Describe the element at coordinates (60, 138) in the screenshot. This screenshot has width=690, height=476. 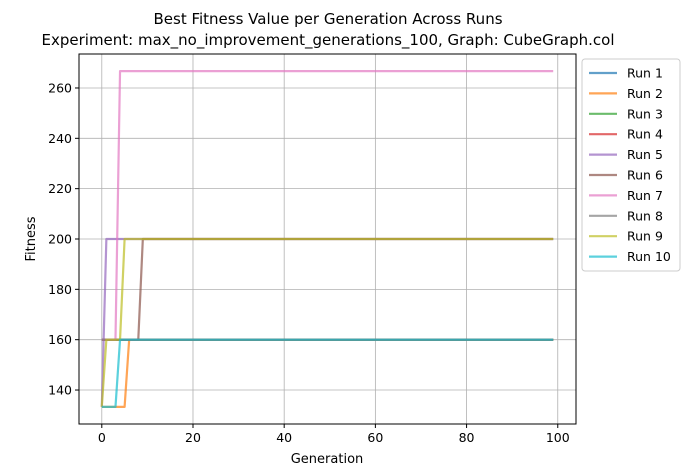
I see `y-tick-label: 240` at that location.